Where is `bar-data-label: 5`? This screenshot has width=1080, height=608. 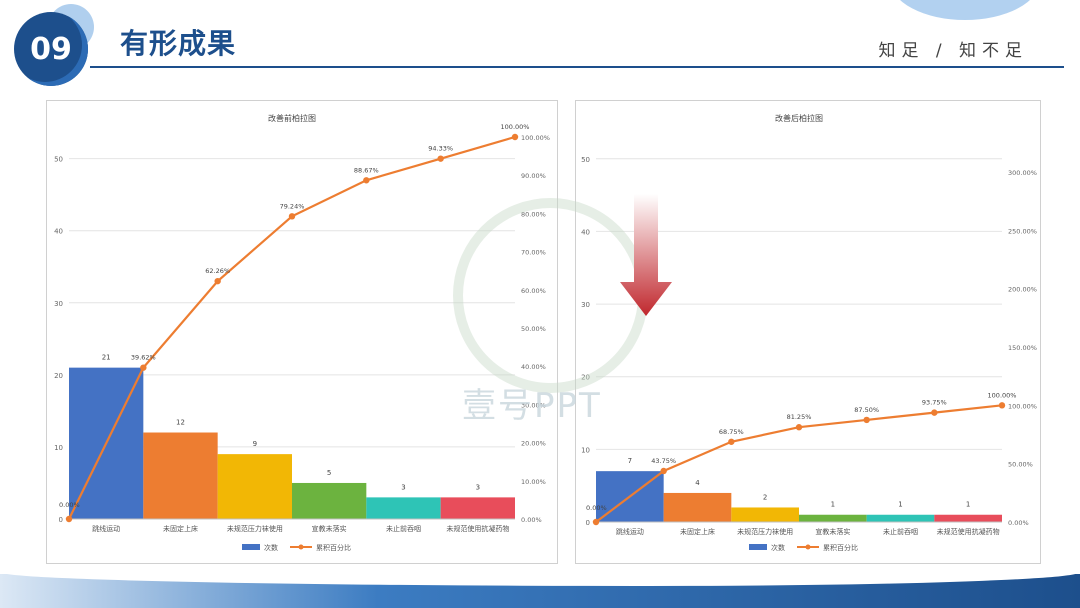
bar-data-label: 5 is located at coordinates (329, 473).